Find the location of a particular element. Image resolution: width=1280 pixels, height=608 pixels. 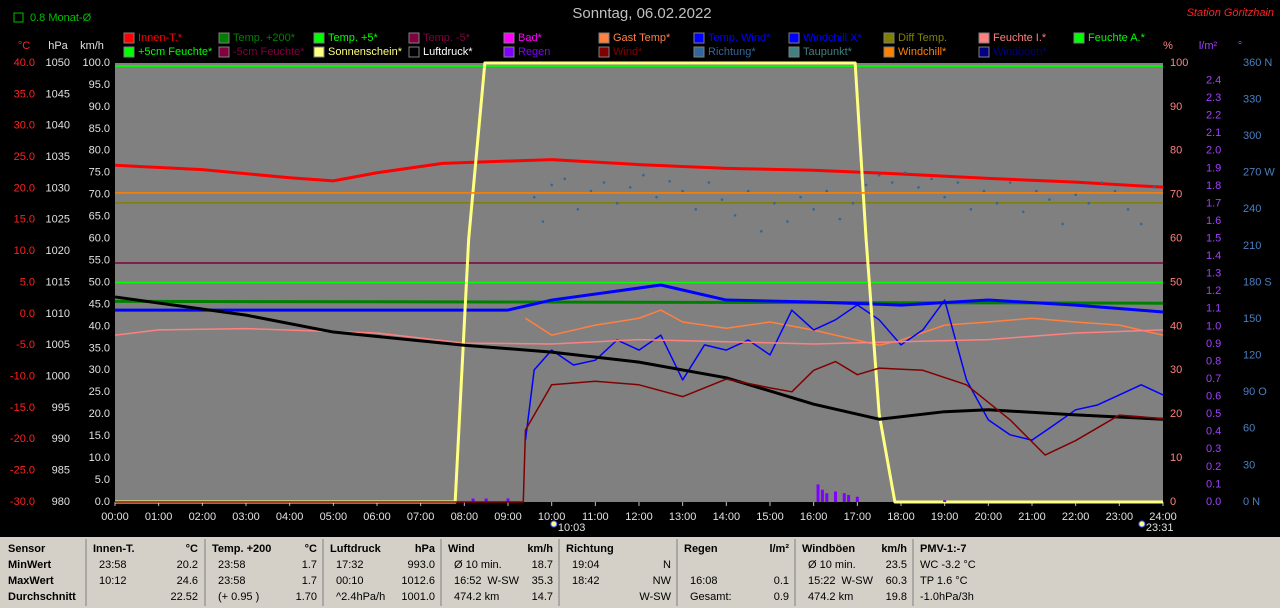

y-tick-label: 2.0 is located at coordinates (1213, 151).